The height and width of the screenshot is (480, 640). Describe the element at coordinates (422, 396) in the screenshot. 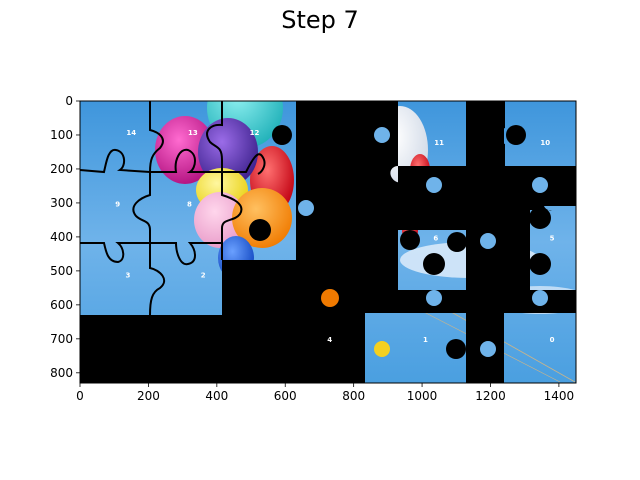

I see `x-tick-label: 1000` at that location.